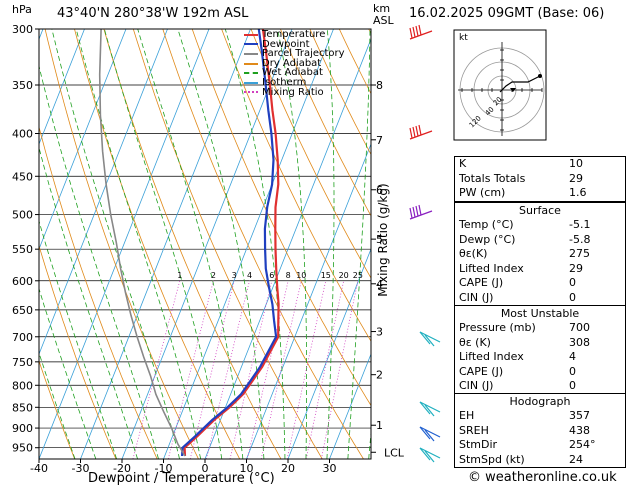  What do you see at coordinates (497, 327) in the screenshot?
I see `most-unstable-label: Pressure (mb)` at bounding box center [497, 327].